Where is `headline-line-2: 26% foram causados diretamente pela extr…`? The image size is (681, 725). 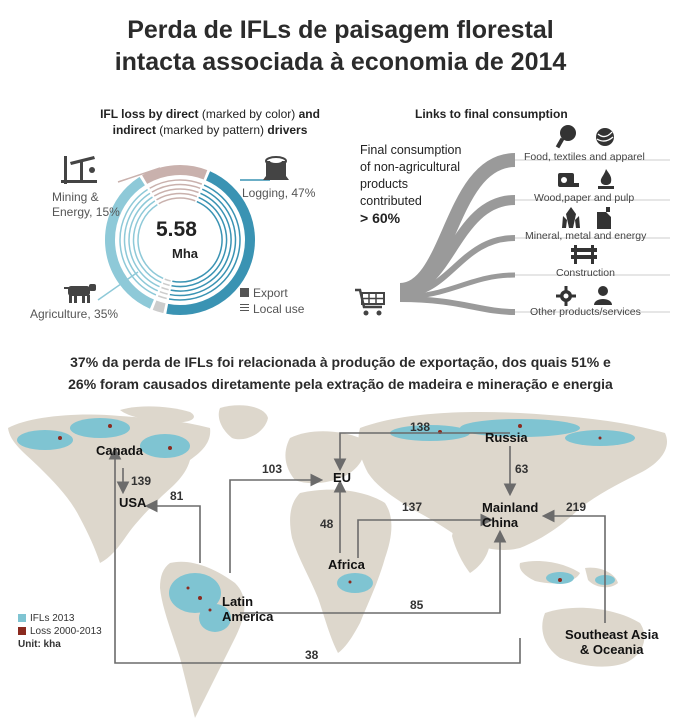
headline-line-2: 26% foram causados diretamente pela extr… is located at coordinates (340, 384).